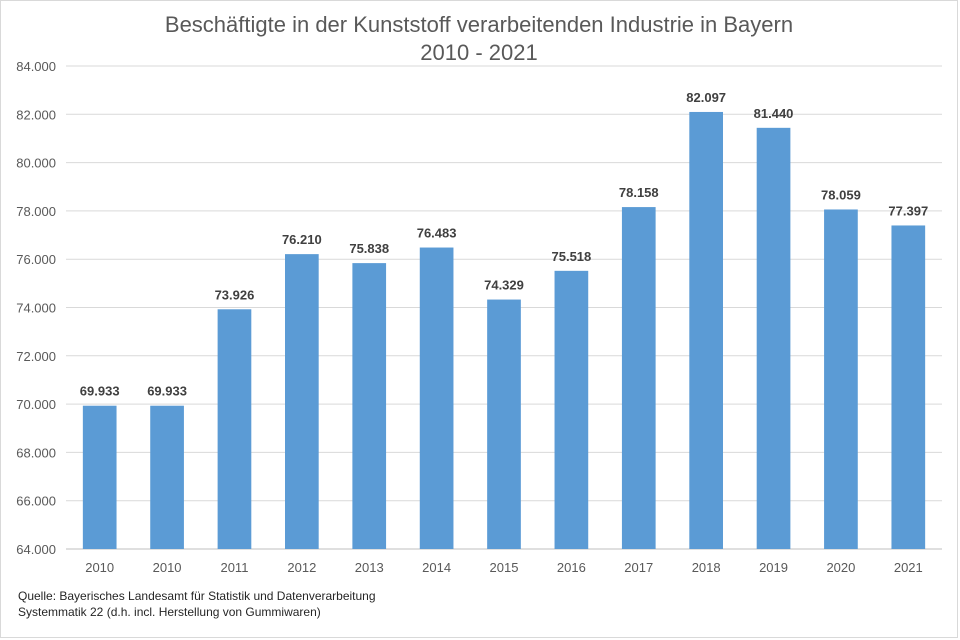 This screenshot has height=640, width=960. Describe the element at coordinates (302, 239) in the screenshot. I see `data-label: 76.210` at that location.